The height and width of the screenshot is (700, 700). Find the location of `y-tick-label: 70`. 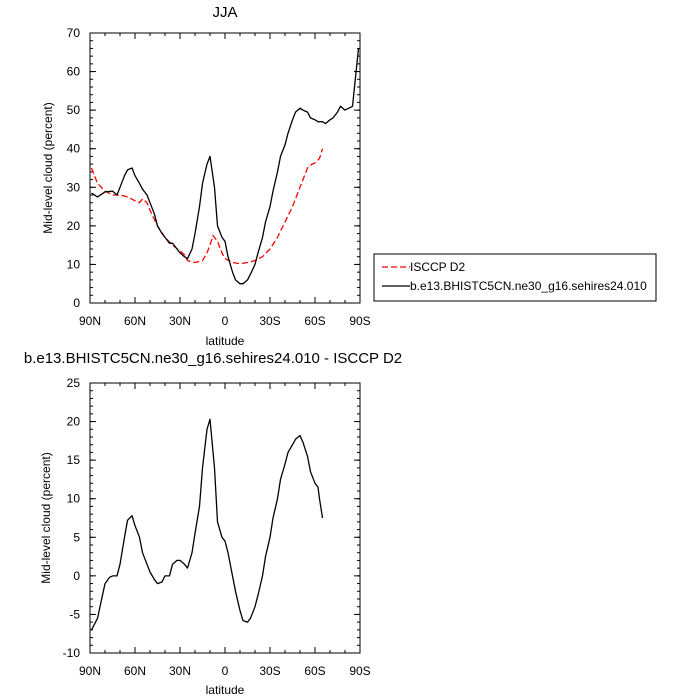

y-tick-label: 70 is located at coordinates (74, 33).